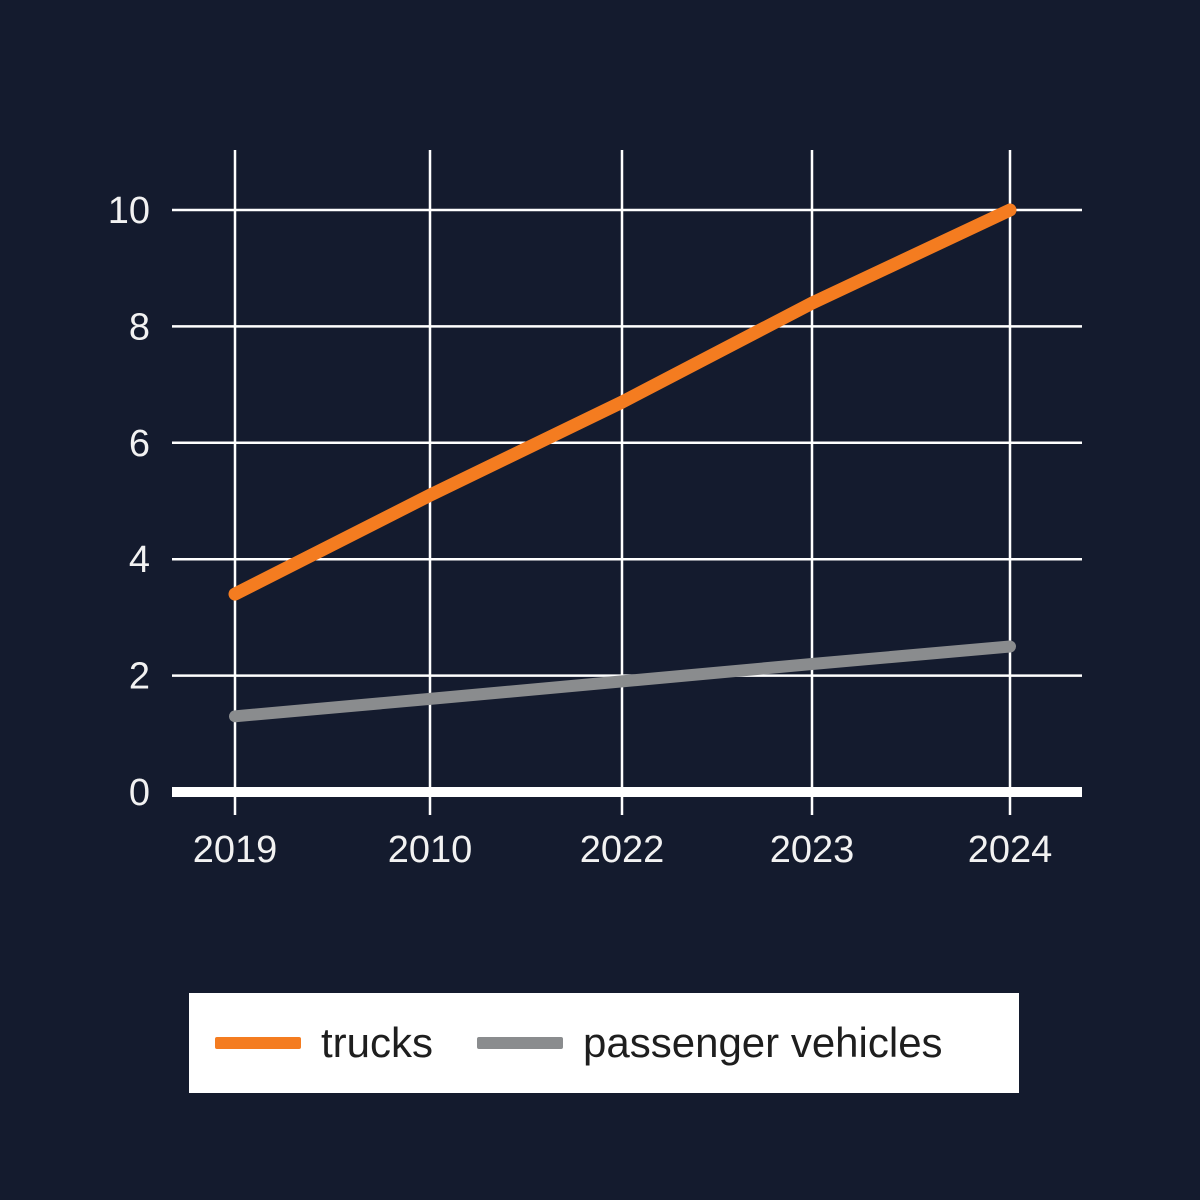 Image resolution: width=1200 pixels, height=1200 pixels. What do you see at coordinates (139, 560) in the screenshot?
I see `y-tick-label-4: 4` at bounding box center [139, 560].